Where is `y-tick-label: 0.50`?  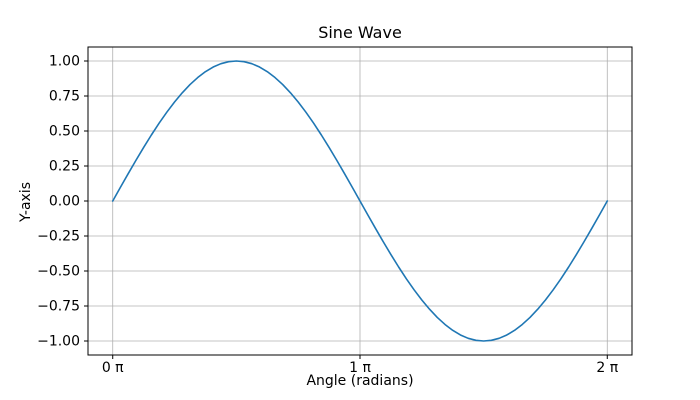
y-tick-label: 0.50 is located at coordinates (64, 132).